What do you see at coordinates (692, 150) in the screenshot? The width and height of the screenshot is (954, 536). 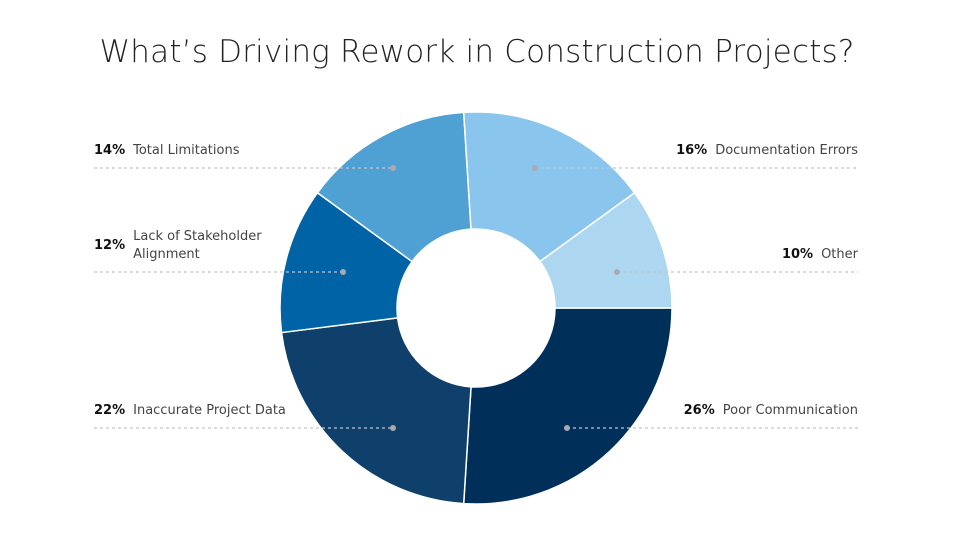 I see `slice-percent: 16%` at bounding box center [692, 150].